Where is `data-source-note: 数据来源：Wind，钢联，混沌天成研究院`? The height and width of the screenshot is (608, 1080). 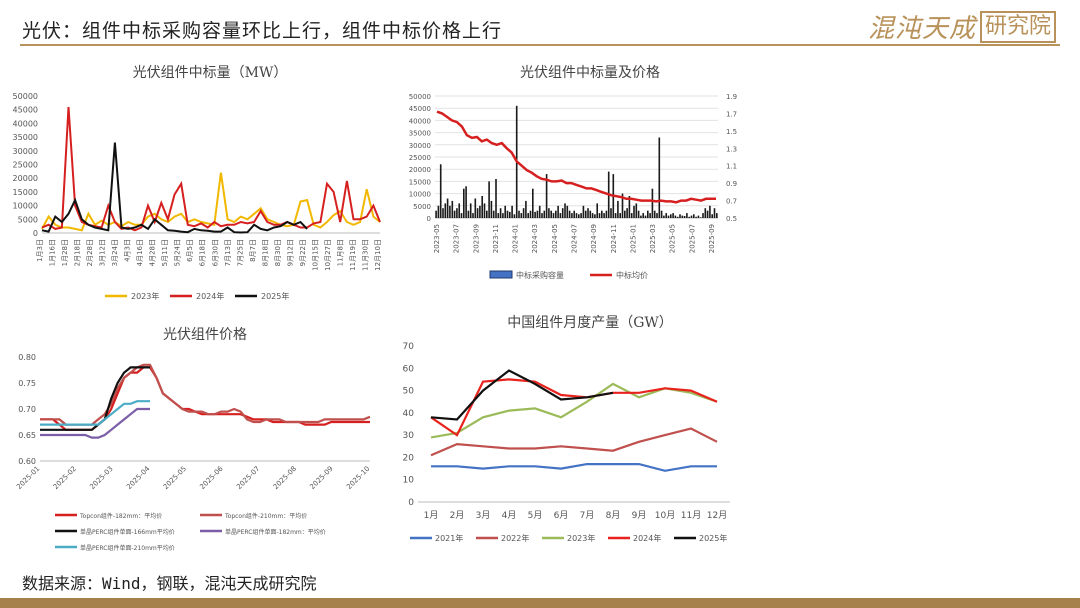
data-source-note: 数据来源：Wind，钢联，混沌天成研究院 is located at coordinates (169, 583).